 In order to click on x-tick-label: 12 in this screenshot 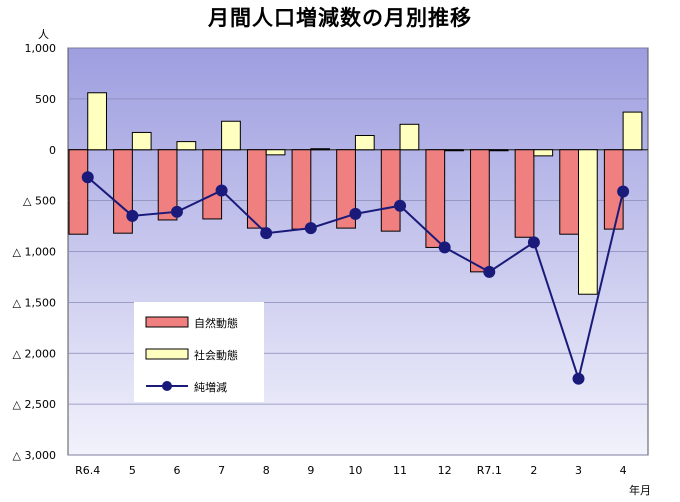, I will do `click(445, 470)`.